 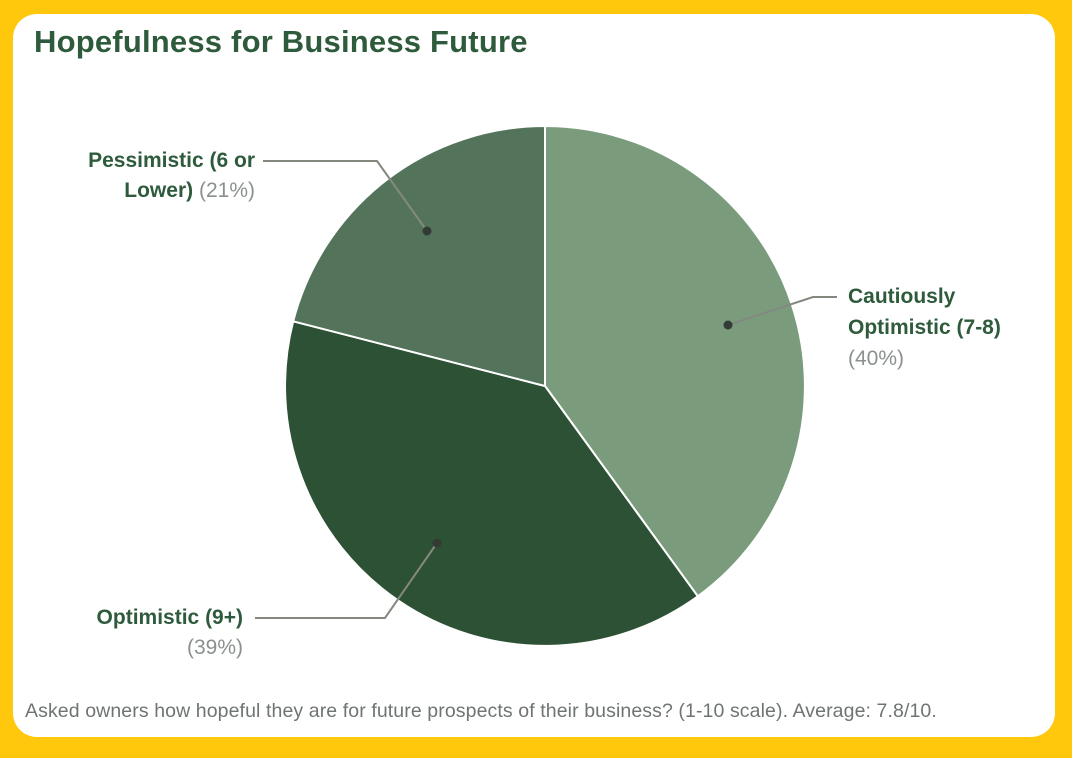 I want to click on callout-label-line: Optimistic (9+), so click(x=169, y=617).